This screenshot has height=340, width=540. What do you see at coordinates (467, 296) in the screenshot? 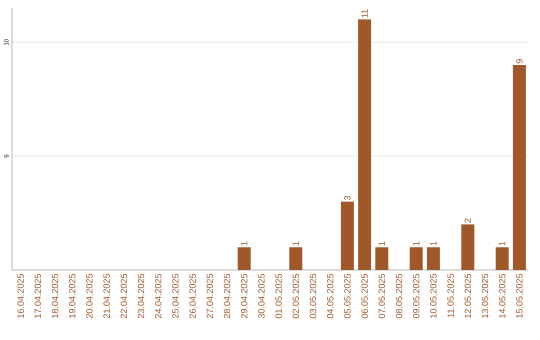
I see `x-tick-label: 12.05.2025` at bounding box center [467, 296].